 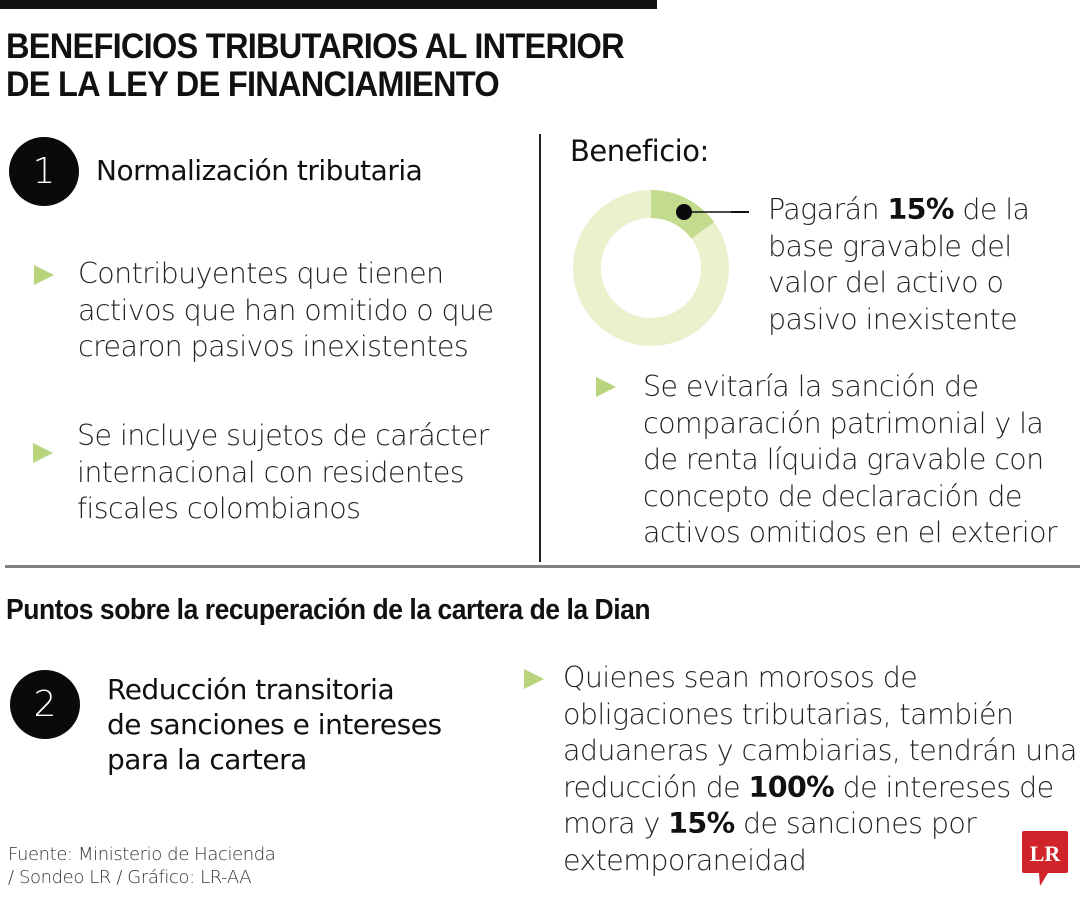 What do you see at coordinates (542, 566) in the screenshot?
I see `section-divider` at bounding box center [542, 566].